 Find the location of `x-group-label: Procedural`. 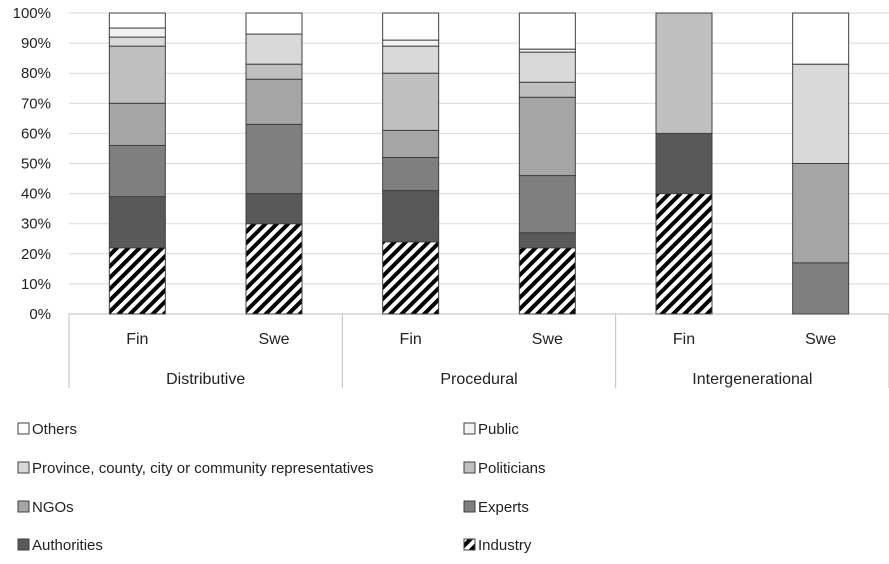

x-group-label: Procedural is located at coordinates (478, 379).